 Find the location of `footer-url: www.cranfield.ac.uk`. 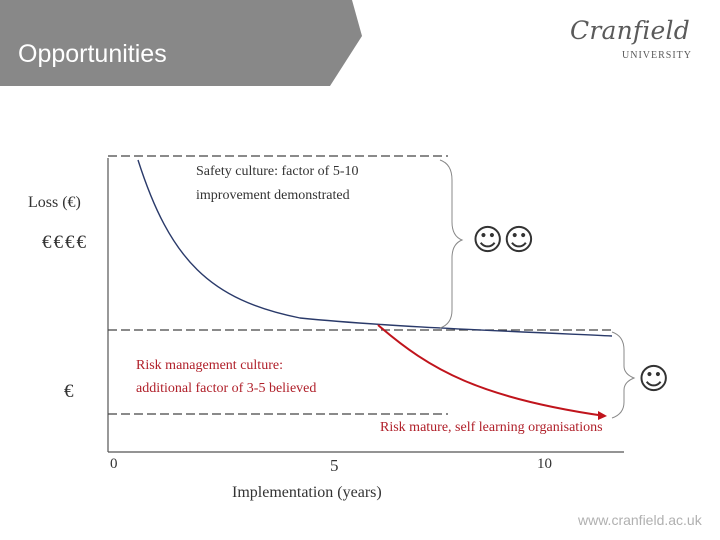

footer-url: www.cranfield.ac.uk is located at coordinates (640, 520).